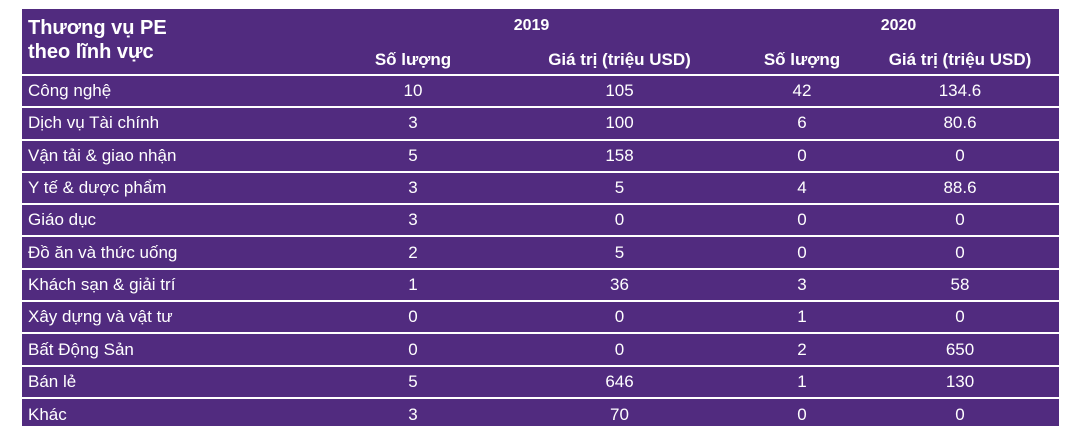 The width and height of the screenshot is (1069, 431). What do you see at coordinates (960, 284) in the screenshot?
I see `value-2020-cell: 58` at bounding box center [960, 284].